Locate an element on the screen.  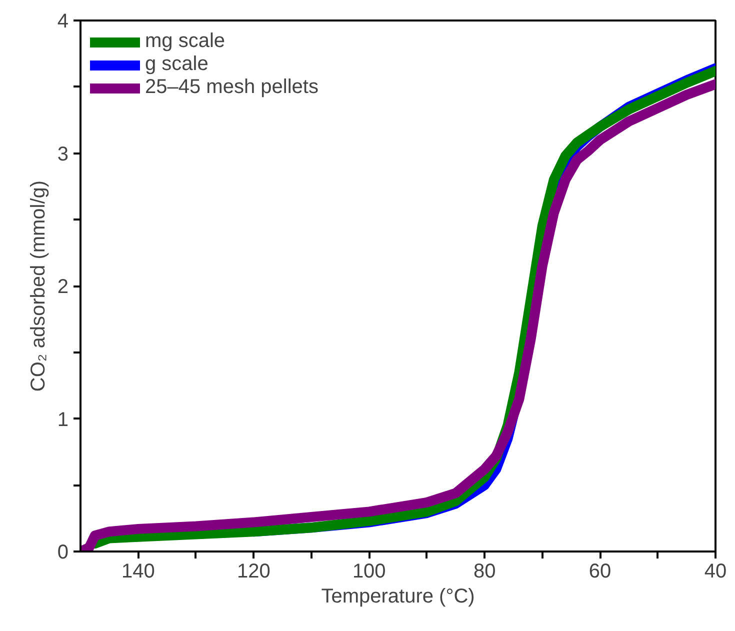
legend-label: 25–45 mesh pellets is located at coordinates (231, 87).